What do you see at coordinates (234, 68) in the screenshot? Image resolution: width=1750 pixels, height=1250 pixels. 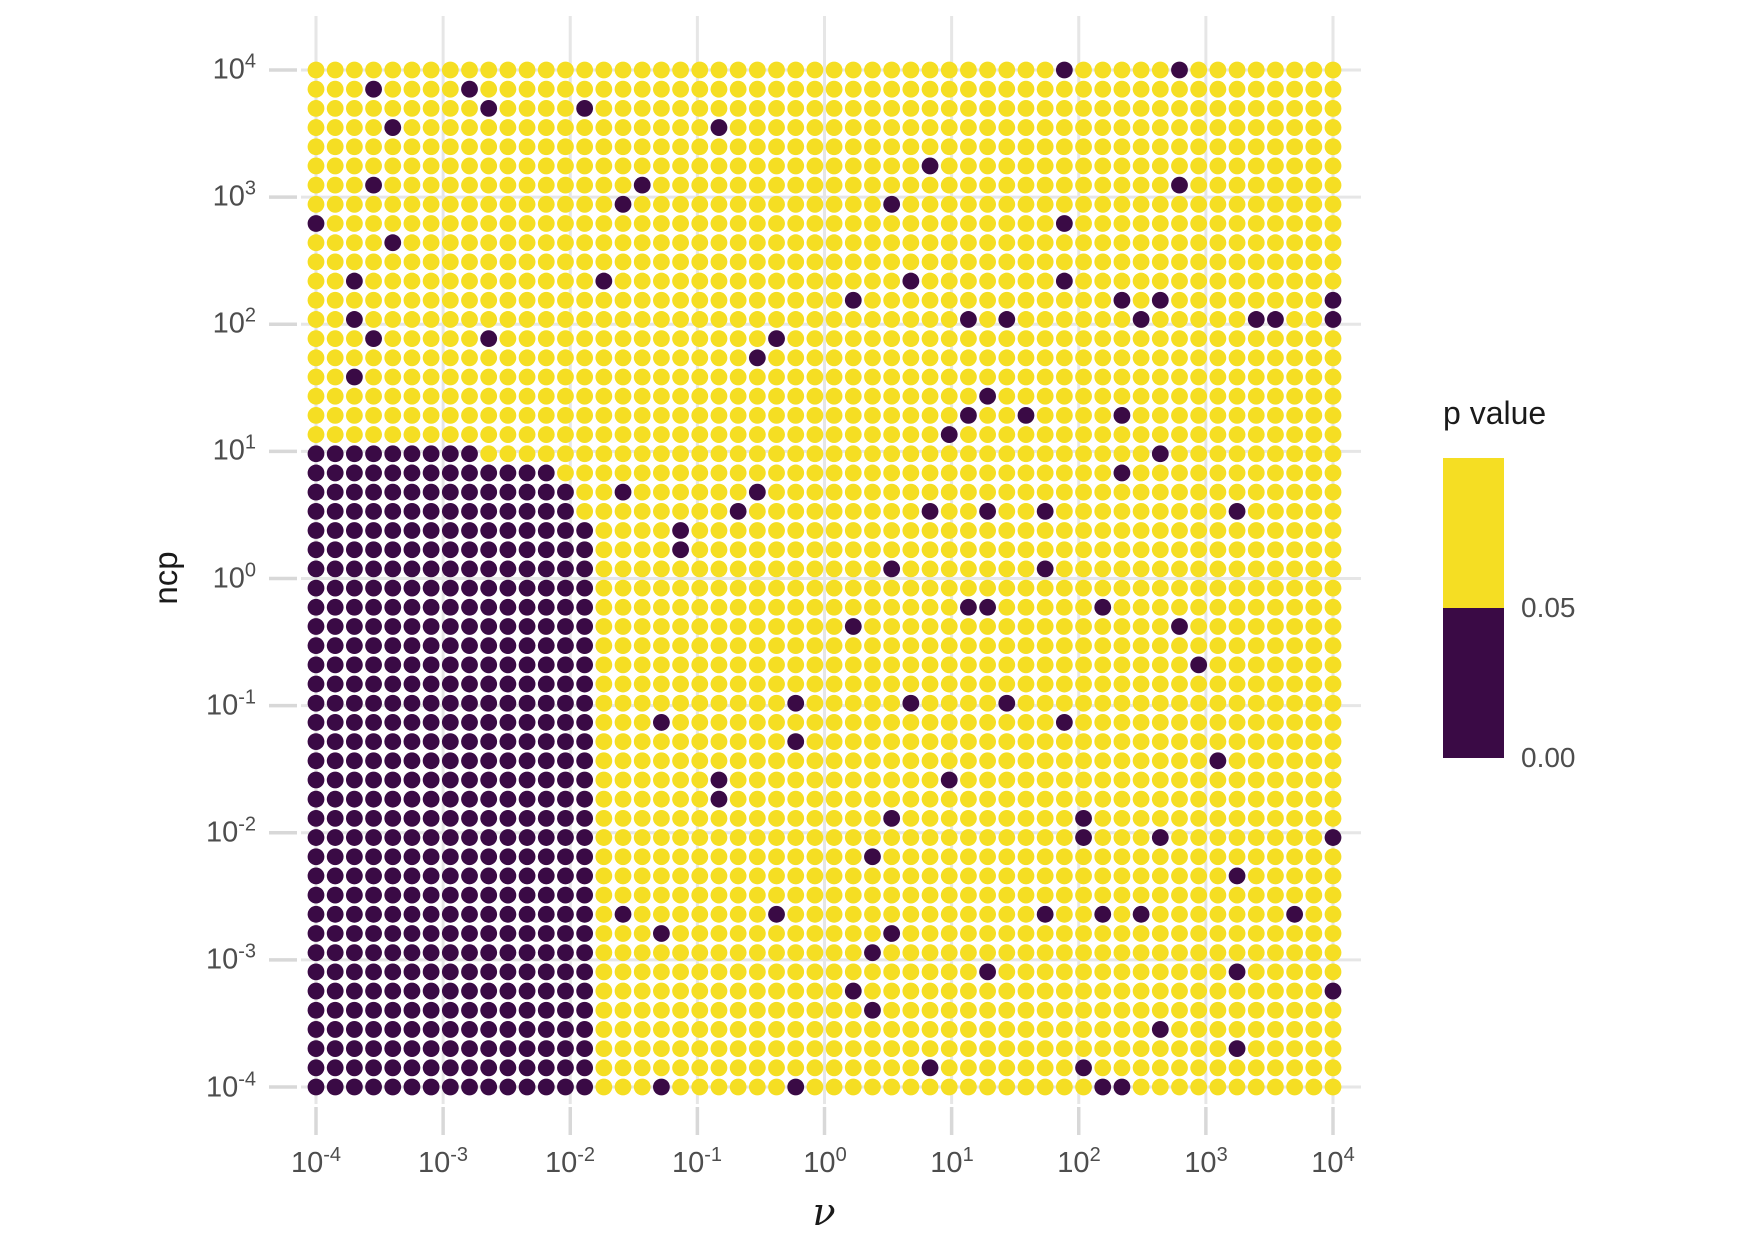 I see `y-tick-label: 10⁴` at bounding box center [234, 68].